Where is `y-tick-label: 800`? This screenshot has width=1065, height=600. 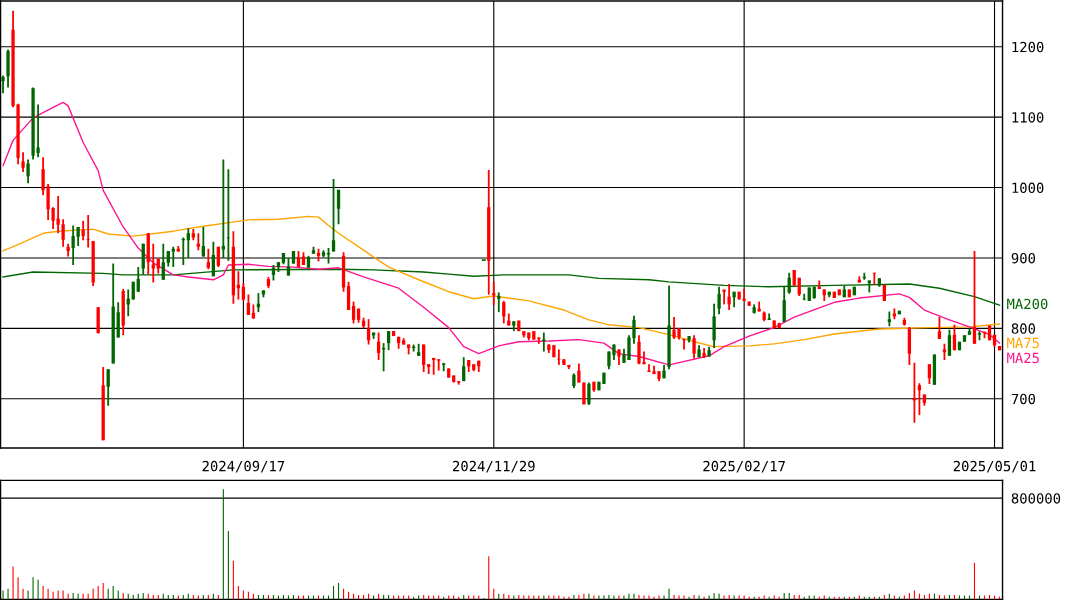
y-tick-label: 800 is located at coordinates (1023, 328).